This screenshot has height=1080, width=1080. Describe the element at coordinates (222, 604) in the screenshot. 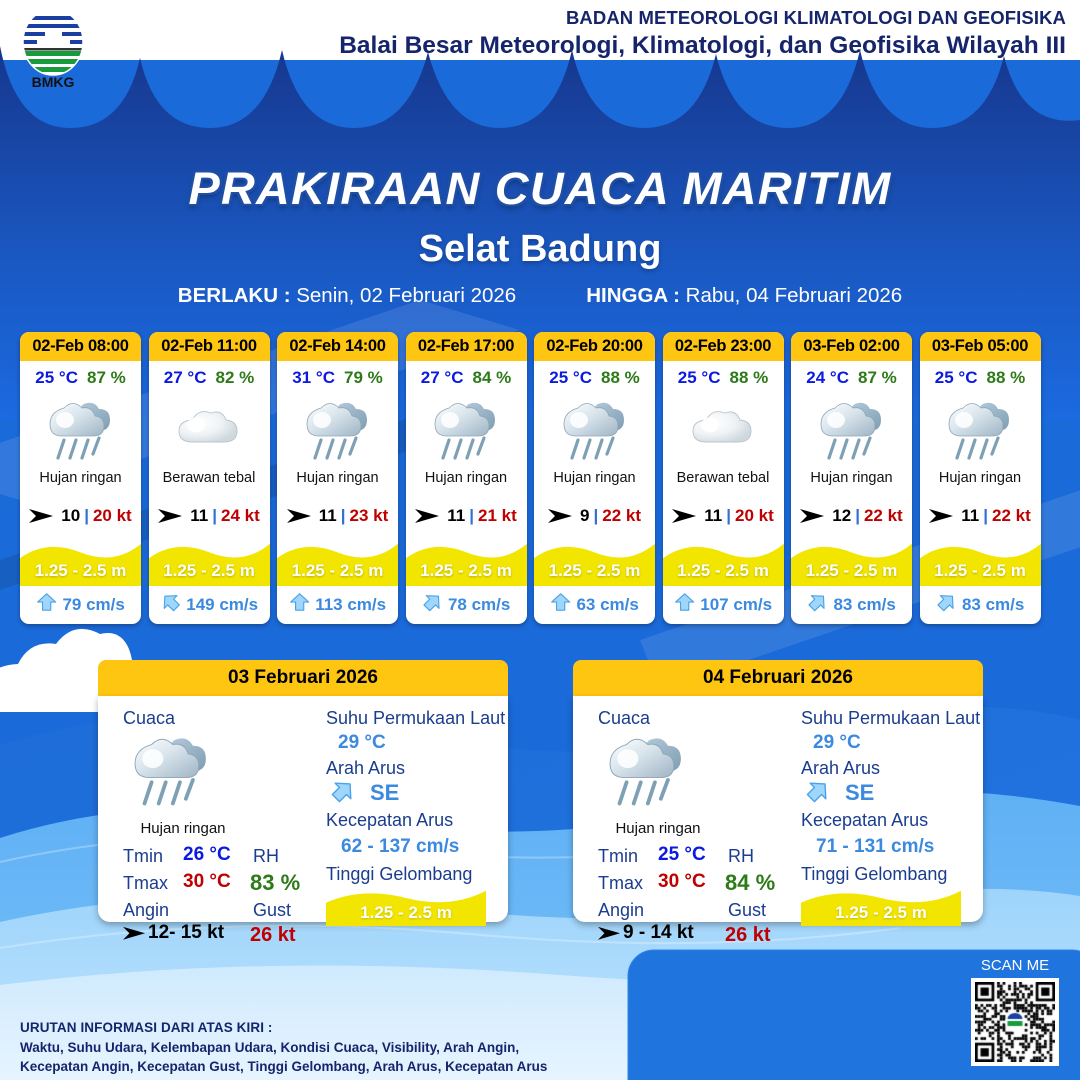

I see `hourly-current-speed: 149 cm/s` at that location.